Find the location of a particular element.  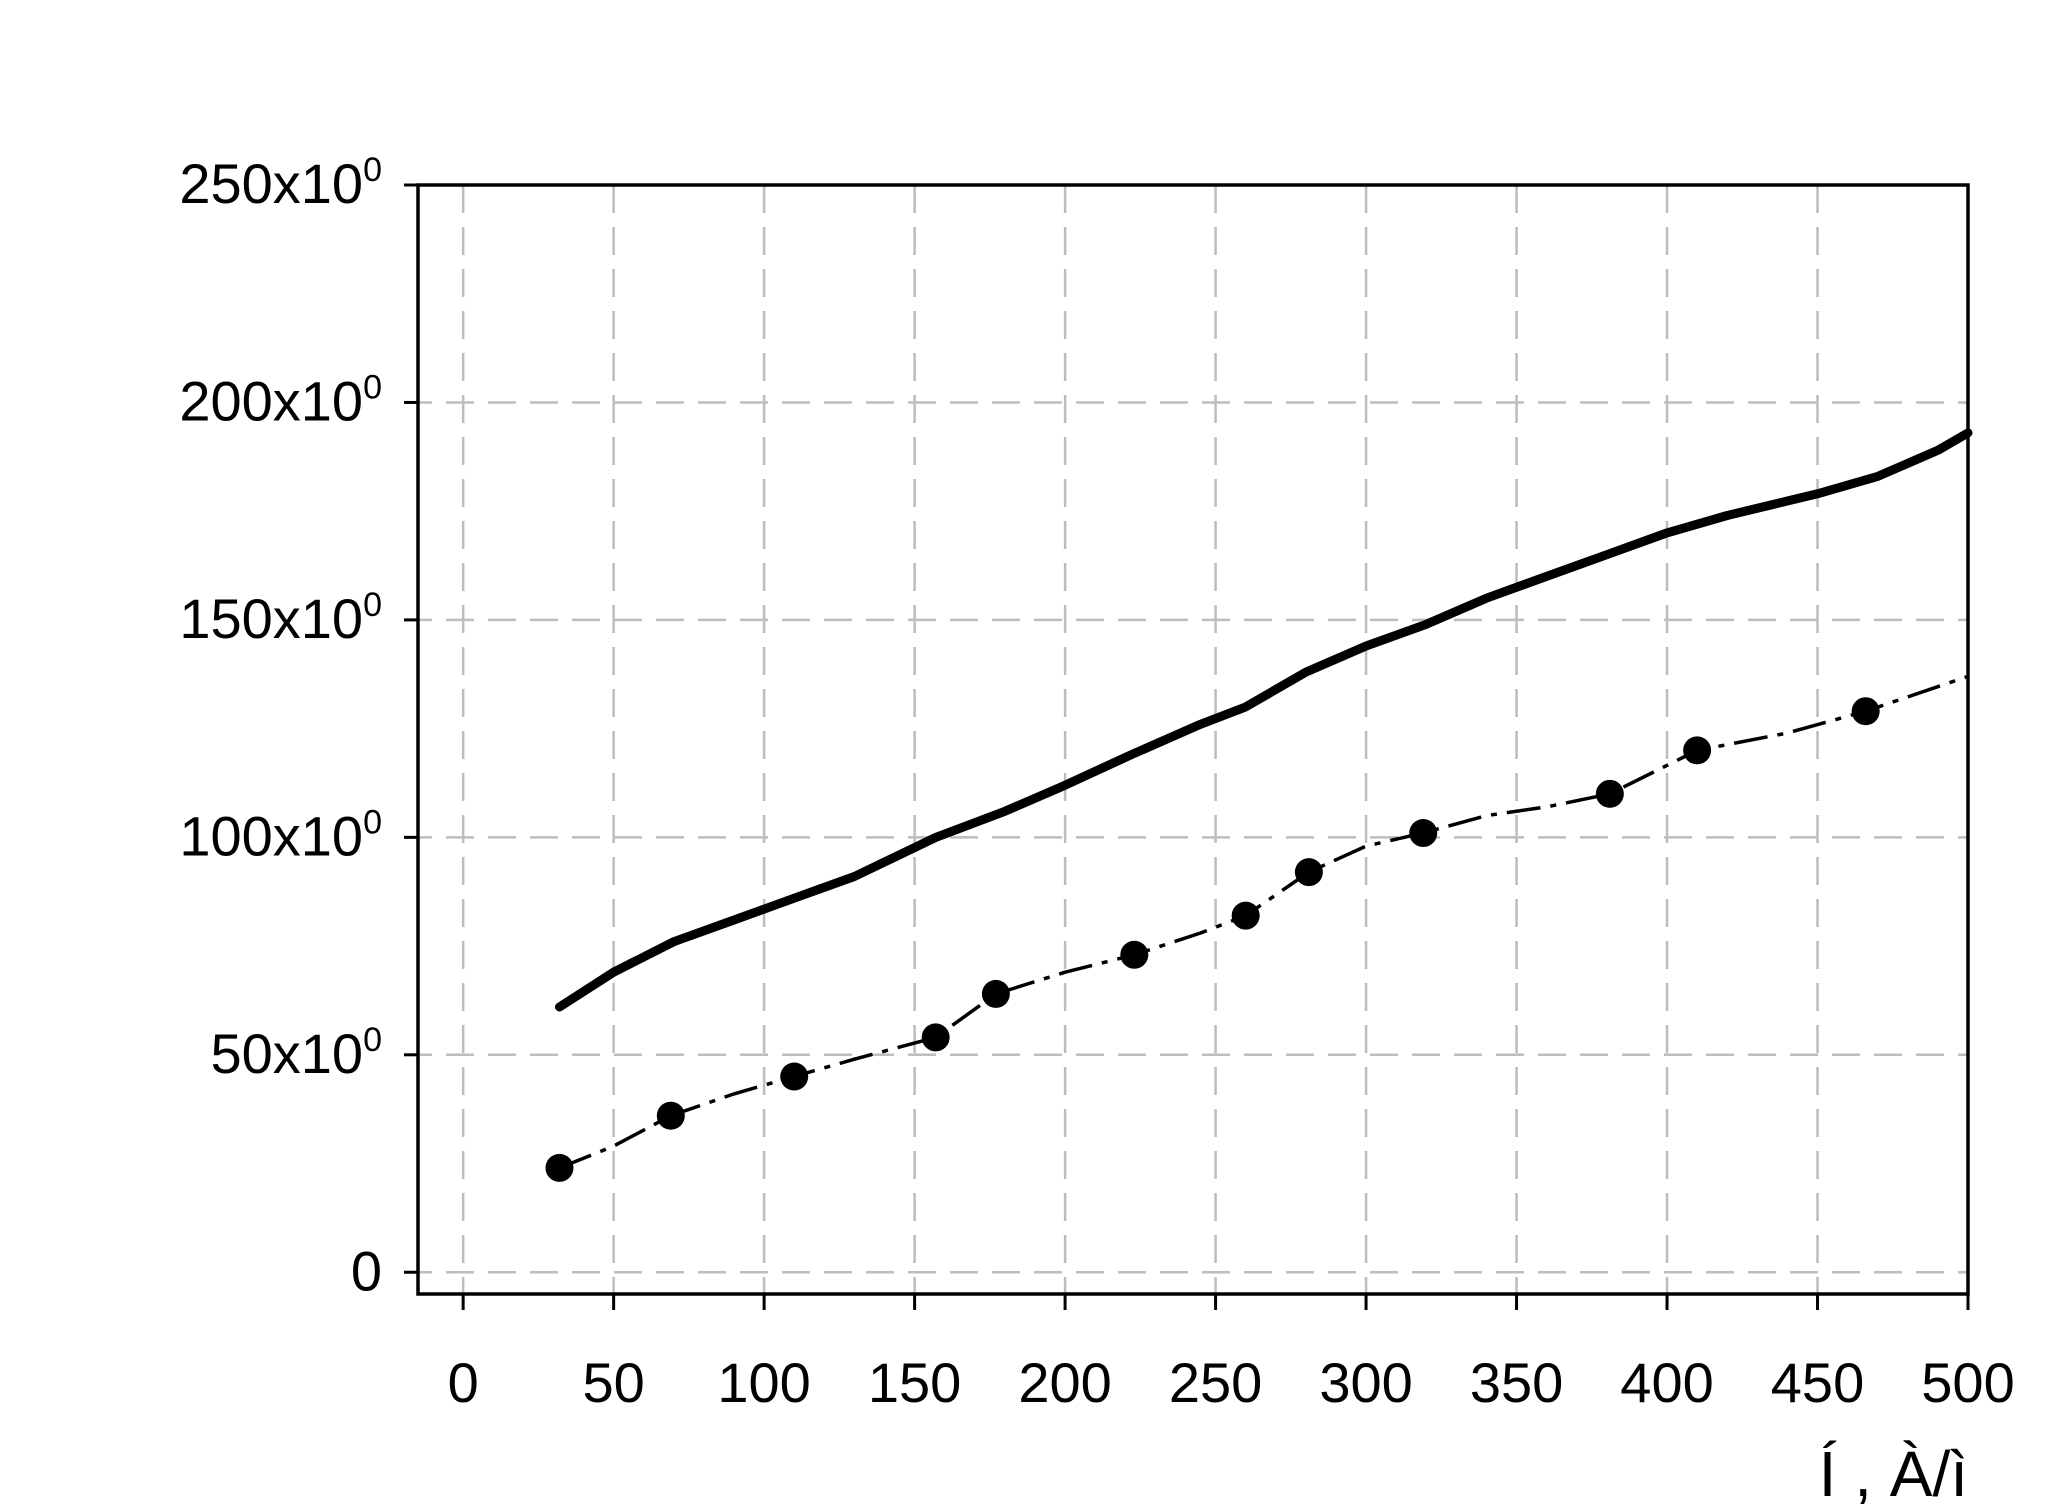

x-tick-label: 450 is located at coordinates (1817, 1382).